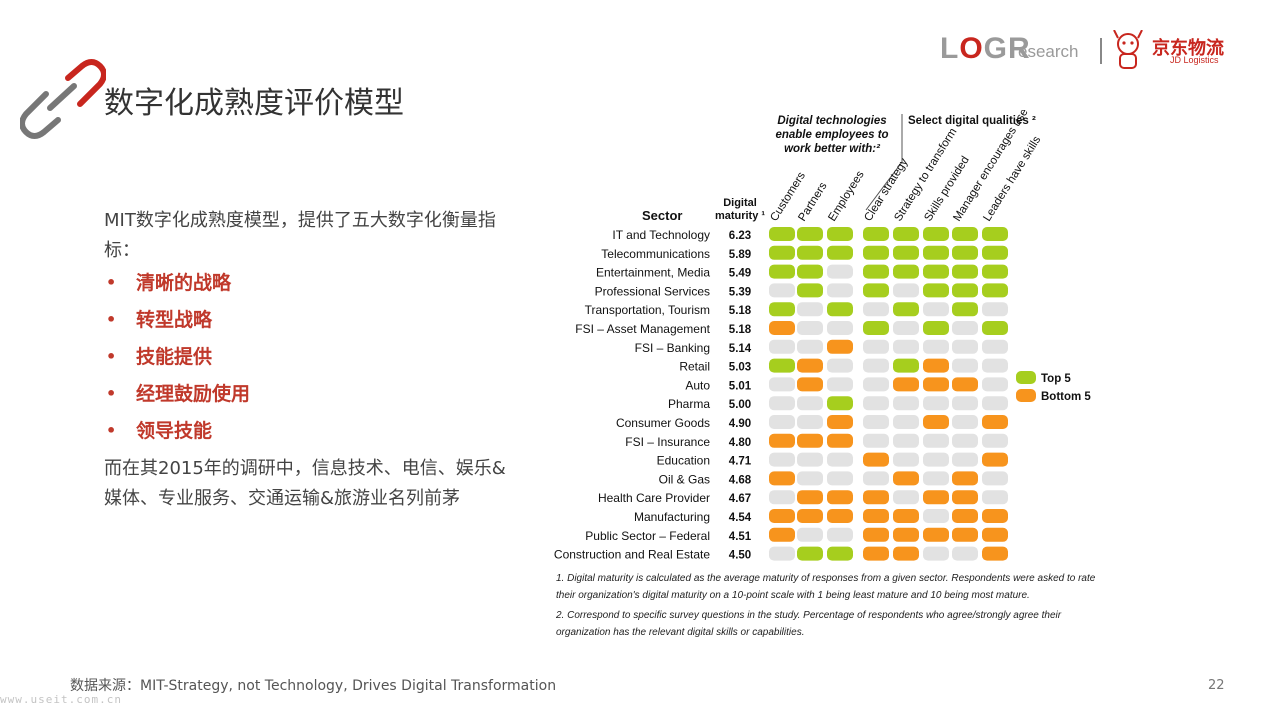 Image resolution: width=1280 pixels, height=720 pixels. Describe the element at coordinates (177, 360) in the screenshot. I see `list-item: • 技能提供` at that location.